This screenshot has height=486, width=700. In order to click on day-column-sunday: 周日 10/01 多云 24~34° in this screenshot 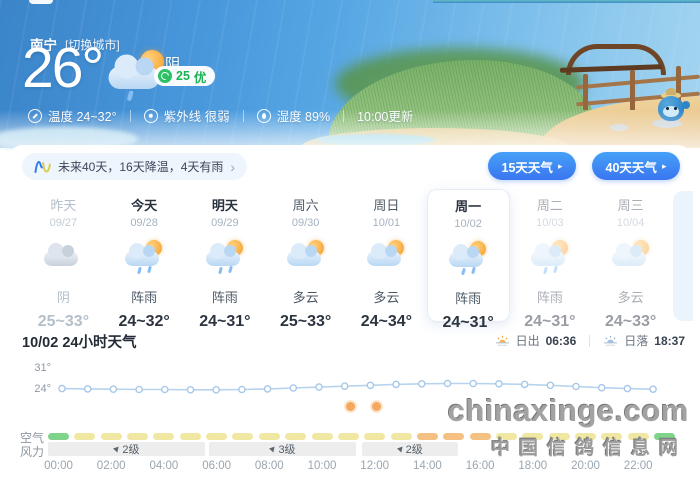, I will do `click(386, 259)`.